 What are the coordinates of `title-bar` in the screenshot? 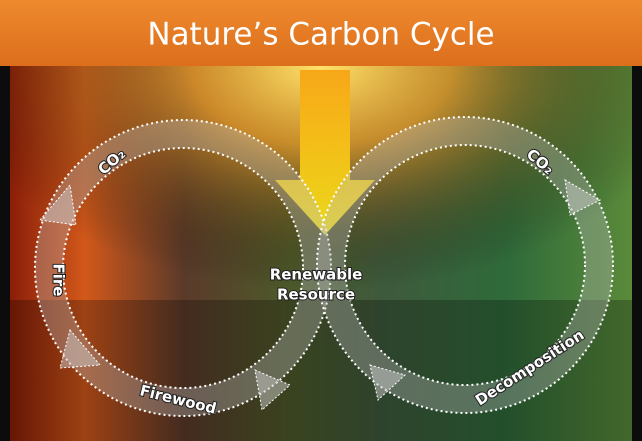 It's located at (321, 33).